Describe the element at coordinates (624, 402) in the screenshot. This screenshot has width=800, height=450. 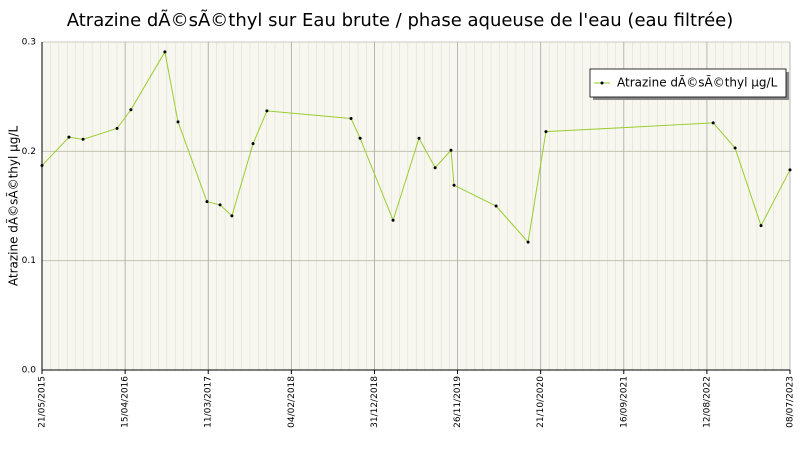
I see `x-tick-label: 16/09/2021` at that location.